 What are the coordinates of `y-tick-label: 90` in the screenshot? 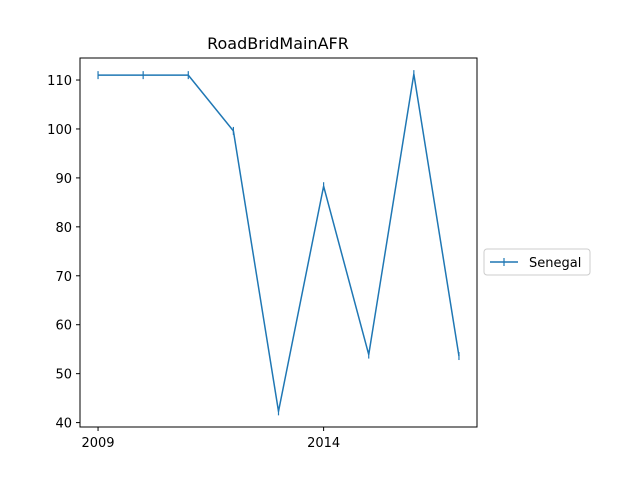 It's located at (63, 179).